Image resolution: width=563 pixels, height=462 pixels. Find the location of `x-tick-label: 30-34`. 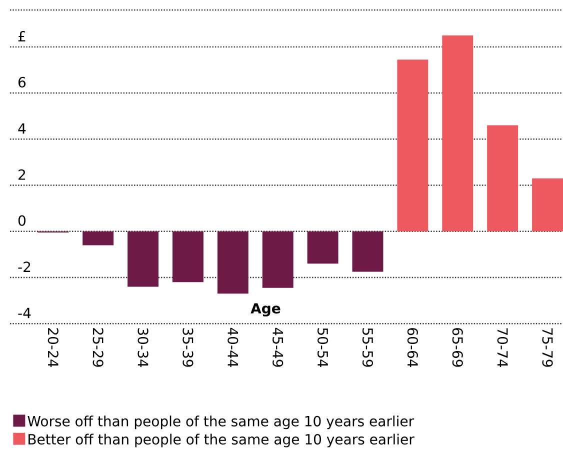

x-tick-label: 30-34 is located at coordinates (143, 347).